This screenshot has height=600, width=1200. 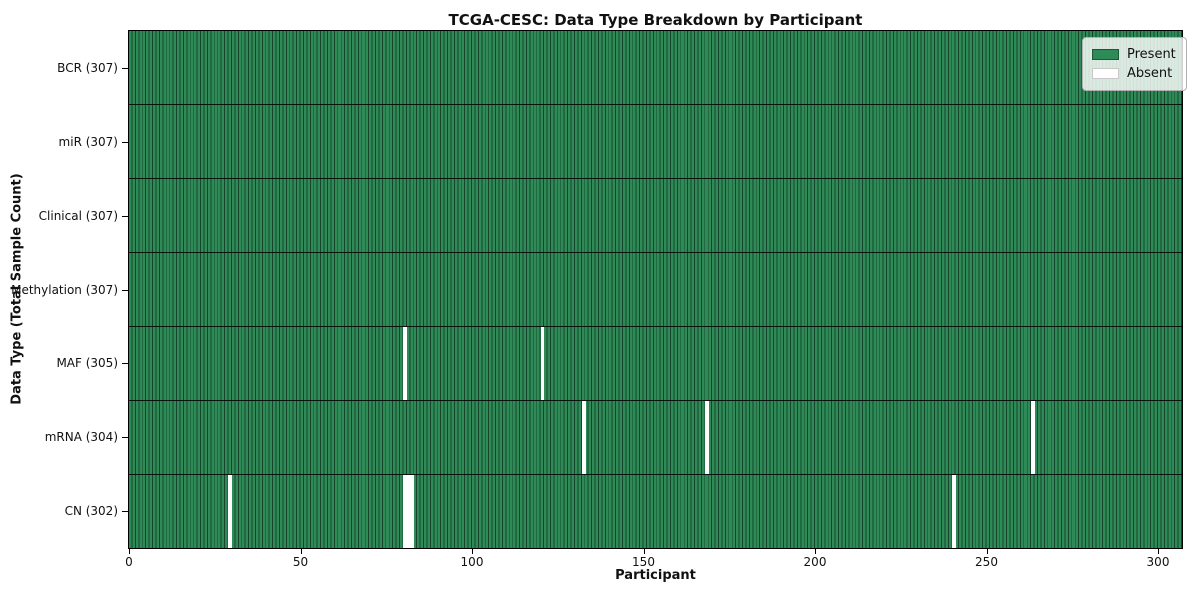 What do you see at coordinates (472, 562) in the screenshot?
I see `x-tick-label: 100` at bounding box center [472, 562].